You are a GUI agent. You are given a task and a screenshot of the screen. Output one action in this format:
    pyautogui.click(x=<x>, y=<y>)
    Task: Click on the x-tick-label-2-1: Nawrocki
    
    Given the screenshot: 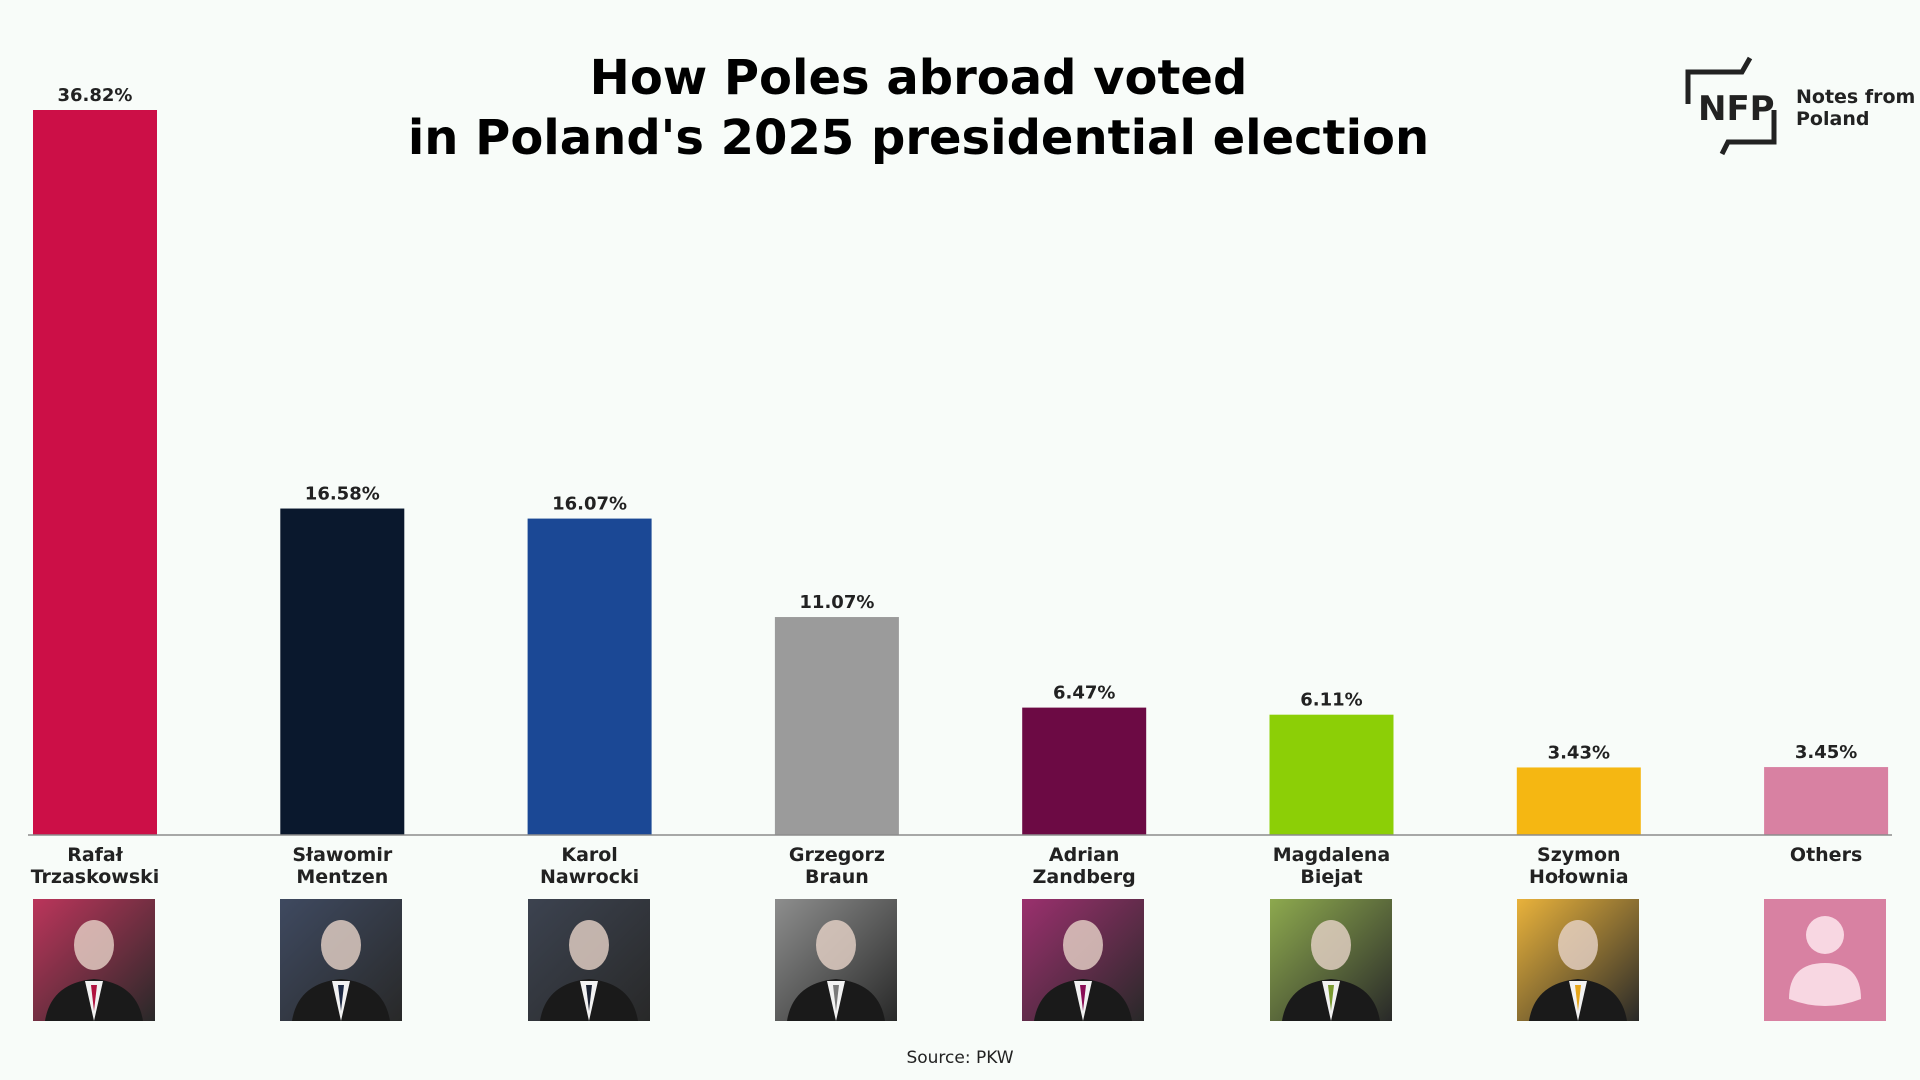 What is the action you would take?
    pyautogui.click(x=589, y=877)
    